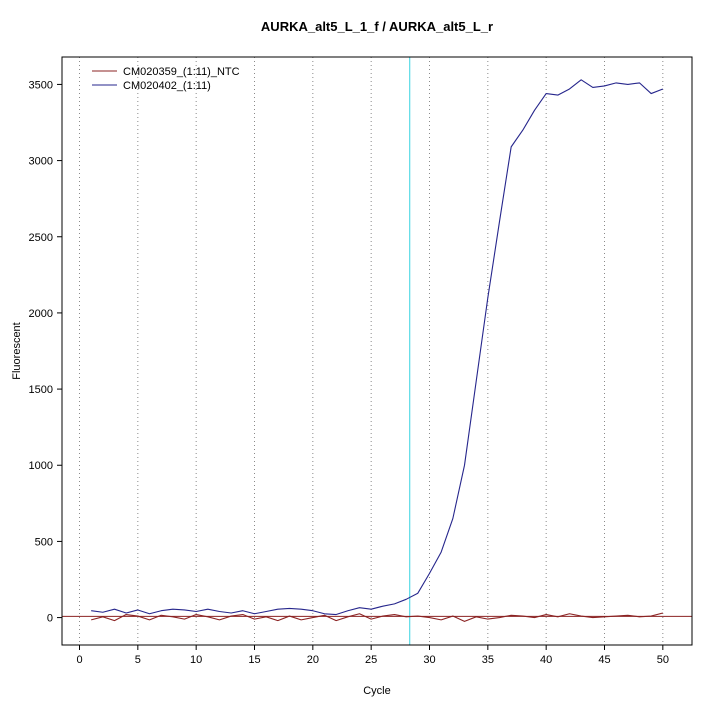 This screenshot has width=720, height=725. Describe the element at coordinates (377, 691) in the screenshot. I see `x-axis-label: Cycle` at that location.